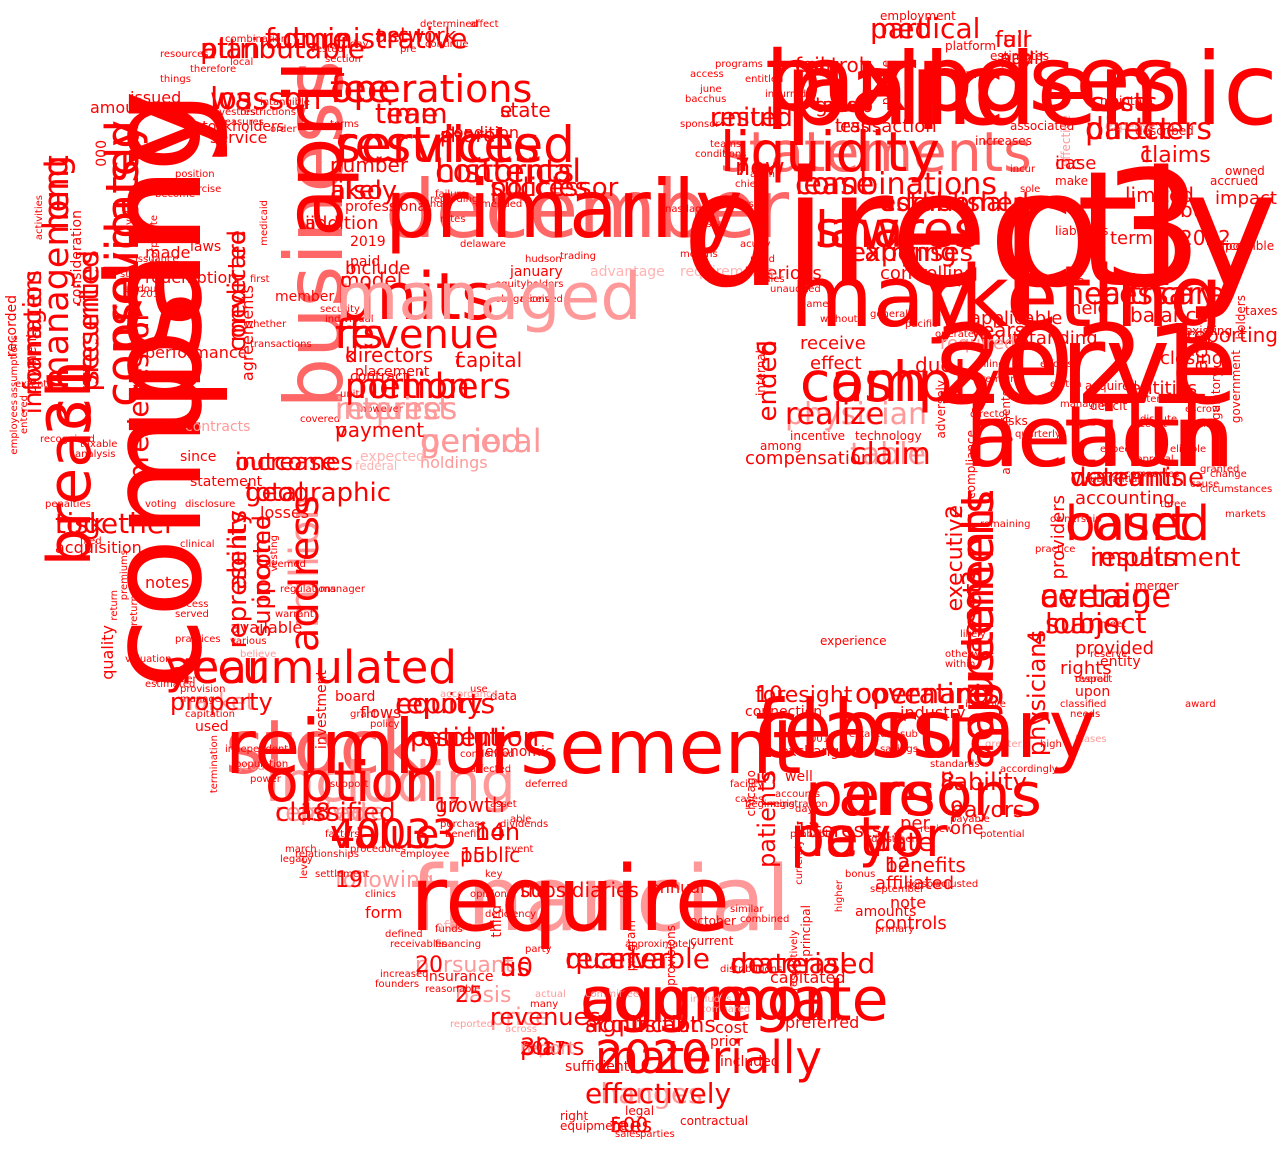  Describe the element at coordinates (390, 782) in the screenshot. I see `cloud-word: including` at that location.